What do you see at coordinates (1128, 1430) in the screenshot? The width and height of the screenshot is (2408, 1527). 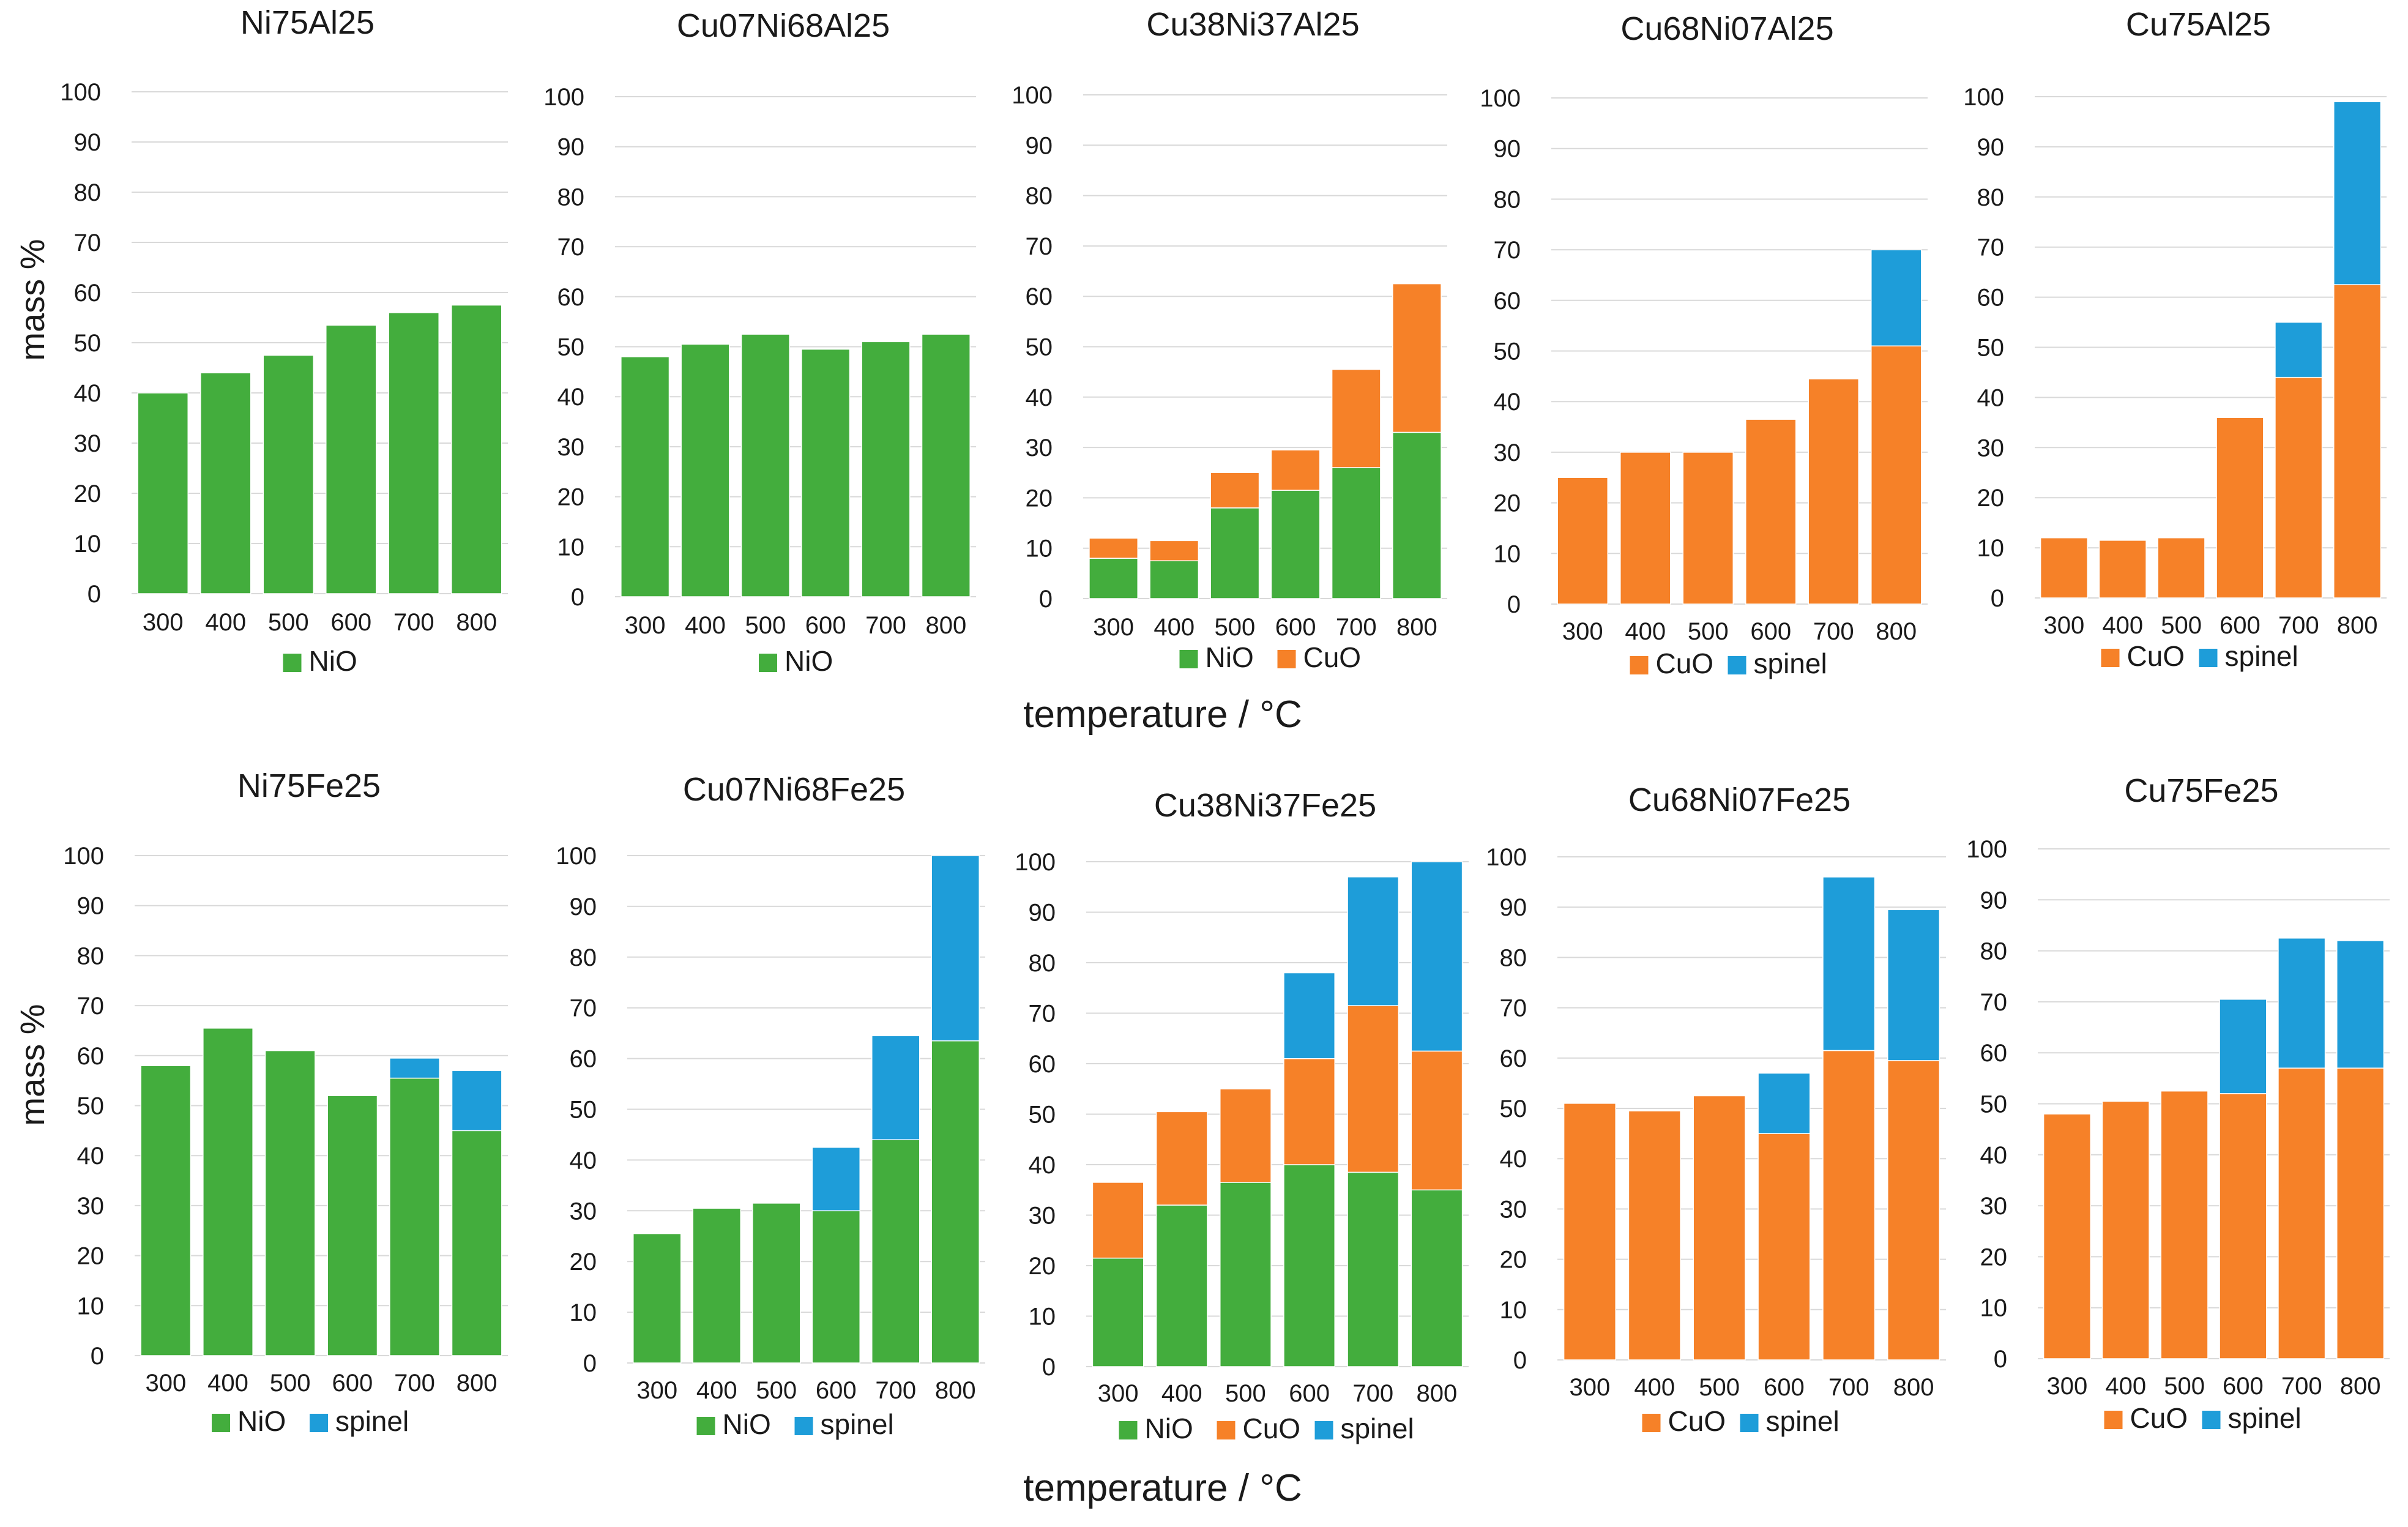 I see `legend-swatch-nio` at bounding box center [1128, 1430].